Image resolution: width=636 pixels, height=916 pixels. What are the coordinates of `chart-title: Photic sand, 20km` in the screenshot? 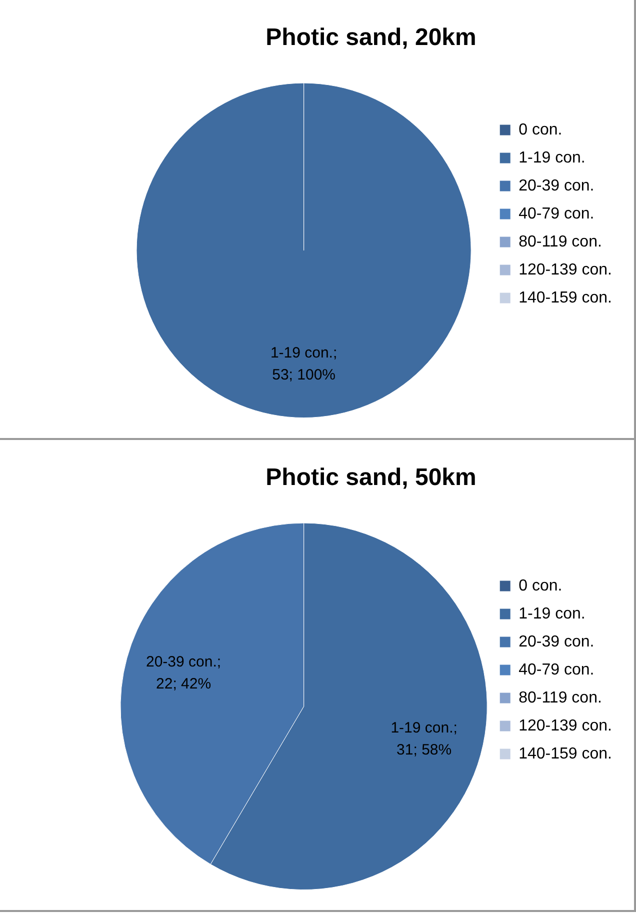 It's located at (371, 38).